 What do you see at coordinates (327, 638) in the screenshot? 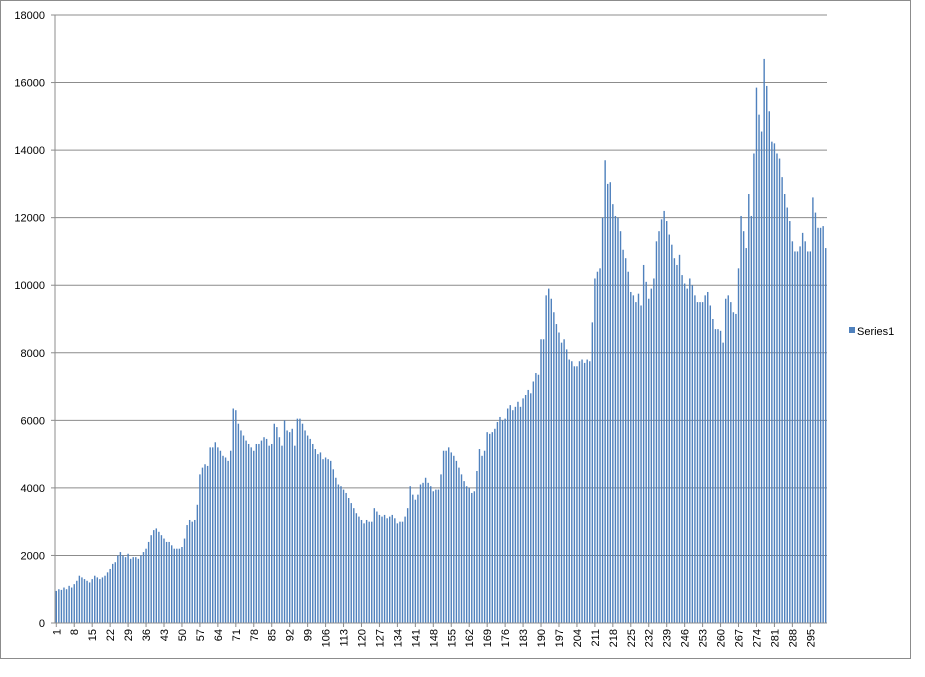
I see `x-tick-label: 106` at bounding box center [327, 638].